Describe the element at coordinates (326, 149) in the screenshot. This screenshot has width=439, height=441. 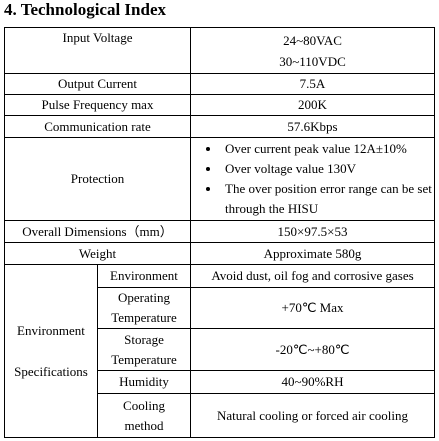
I see `bullet: Over current peak value 12A±10%` at that location.